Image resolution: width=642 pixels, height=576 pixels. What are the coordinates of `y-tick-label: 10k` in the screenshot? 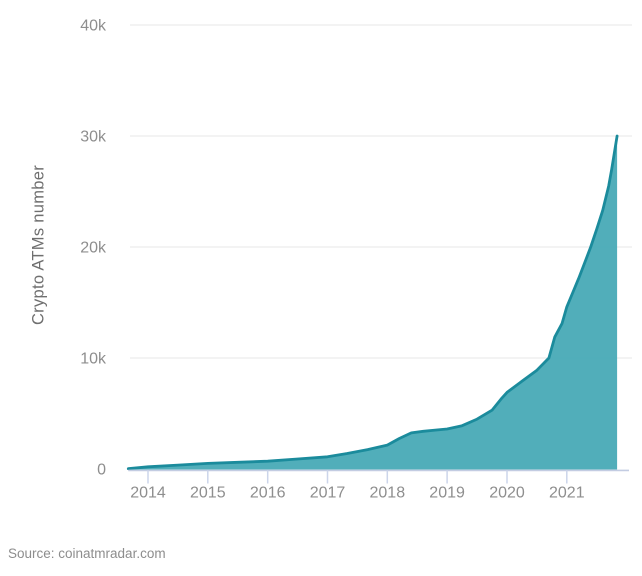 It's located at (93, 359).